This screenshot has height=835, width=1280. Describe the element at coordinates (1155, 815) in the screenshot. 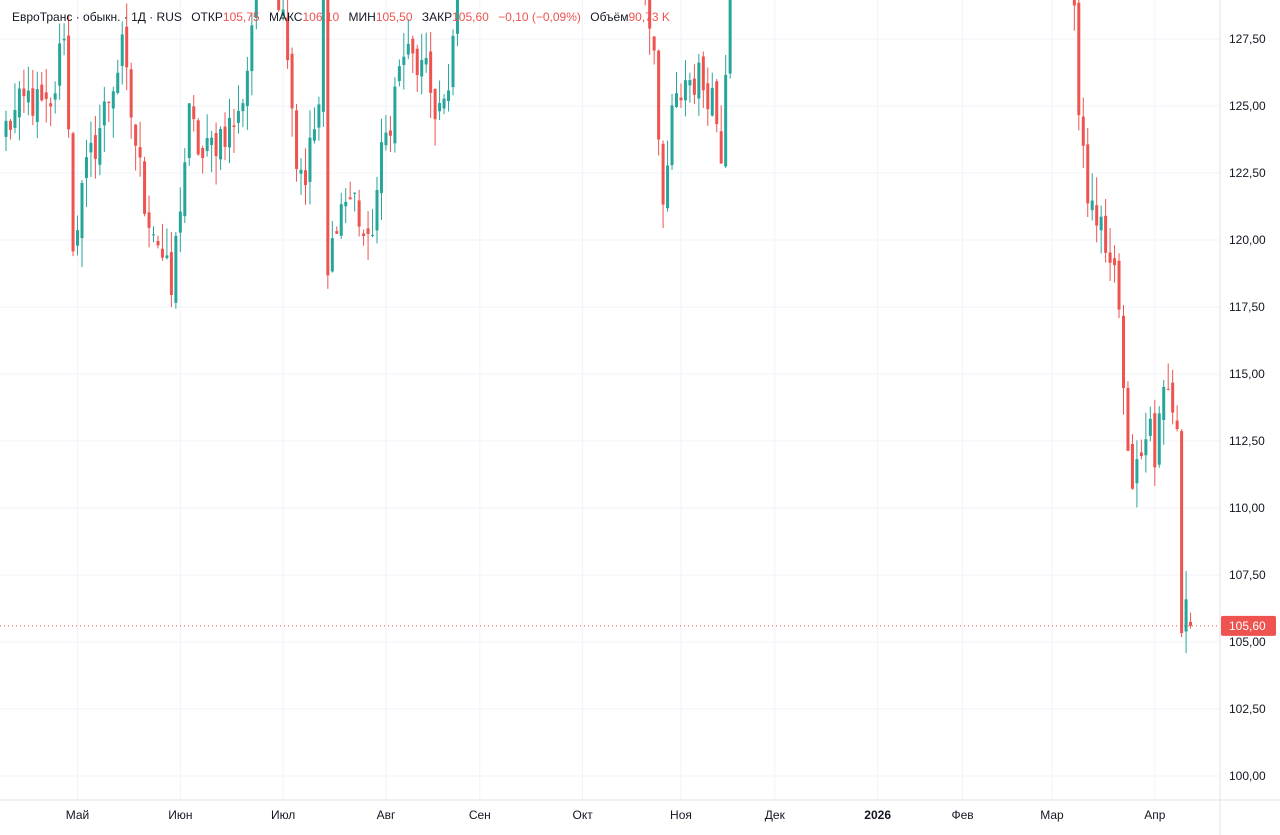

I see `time-tick-label: Апр` at that location.